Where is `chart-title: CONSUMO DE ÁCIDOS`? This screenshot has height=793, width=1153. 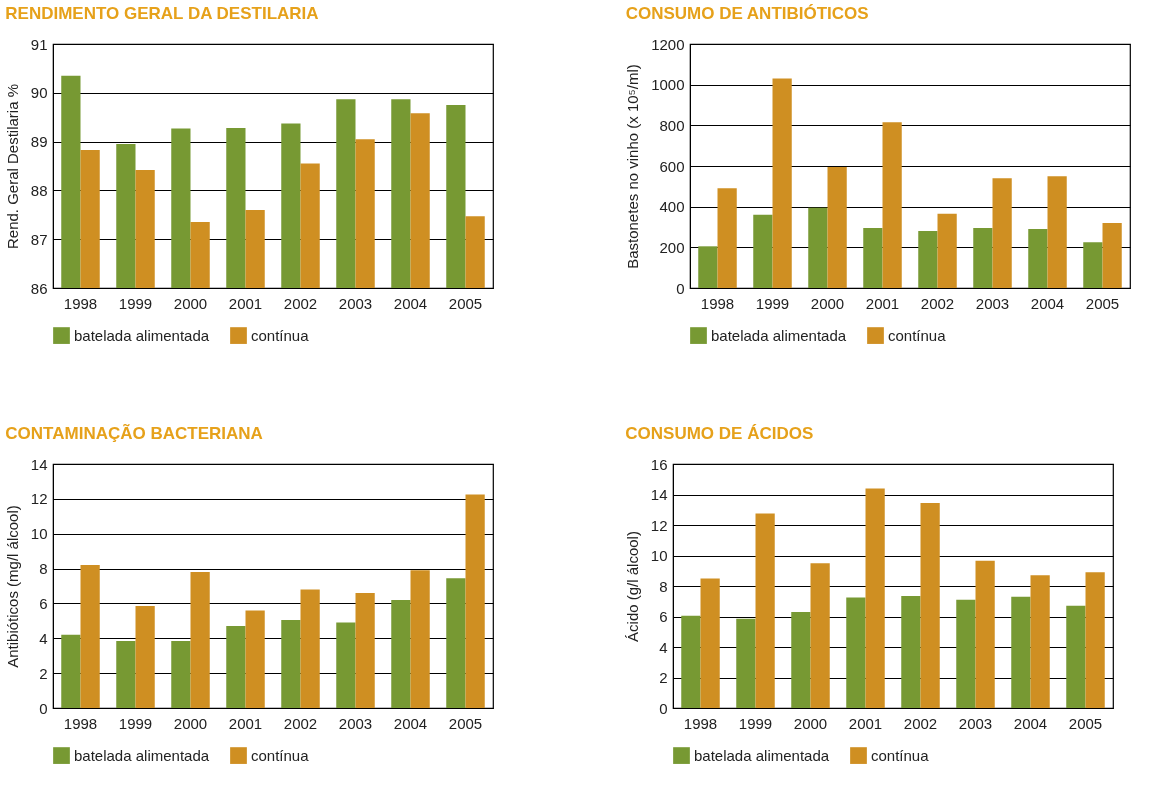 chart-title: CONSUMO DE ÁCIDOS is located at coordinates (719, 433).